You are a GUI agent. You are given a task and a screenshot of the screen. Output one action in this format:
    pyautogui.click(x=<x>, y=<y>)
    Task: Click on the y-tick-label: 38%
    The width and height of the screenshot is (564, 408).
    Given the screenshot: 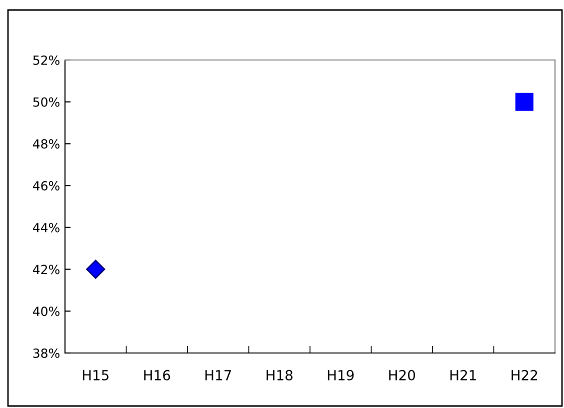 What is the action you would take?
    pyautogui.click(x=46, y=353)
    